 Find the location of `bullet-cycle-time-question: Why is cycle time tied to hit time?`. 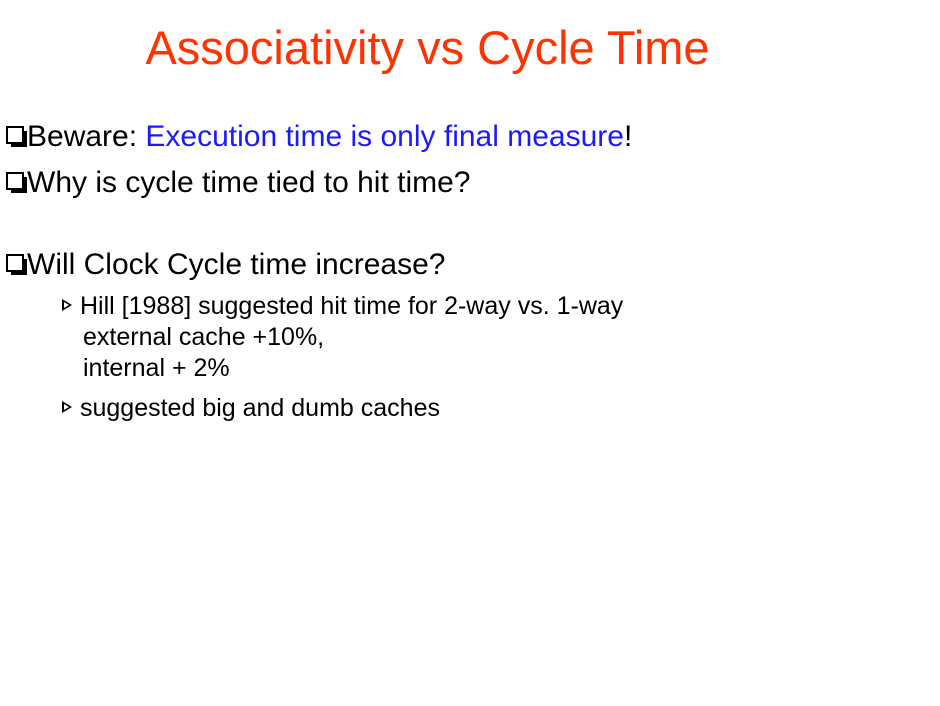

bullet-cycle-time-question: Why is cycle time tied to hit time? is located at coordinates (238, 183).